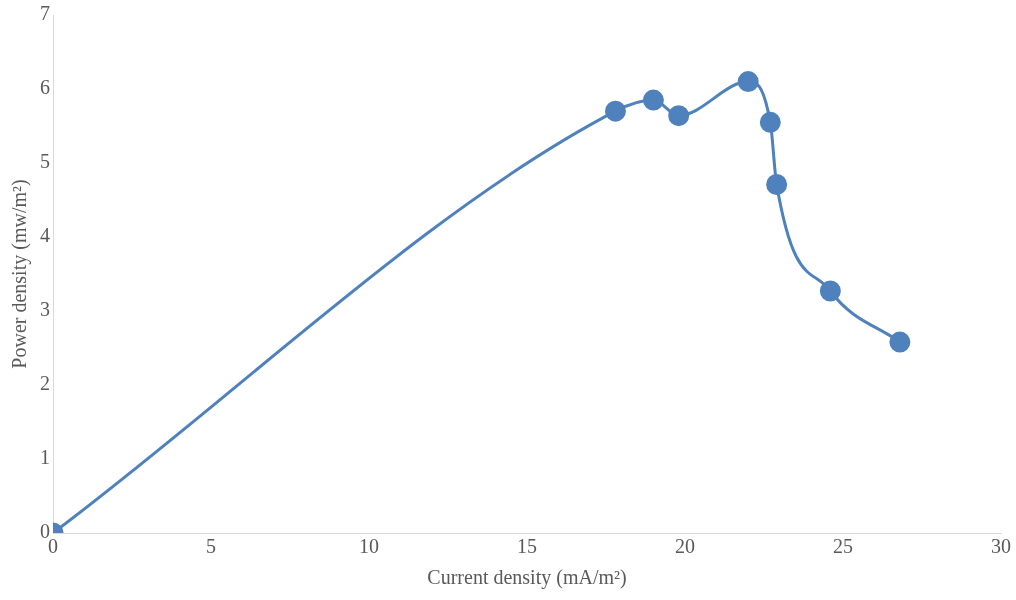 This screenshot has width=1016, height=600. Describe the element at coordinates (45, 87) in the screenshot. I see `y-tick-label: 6` at that location.